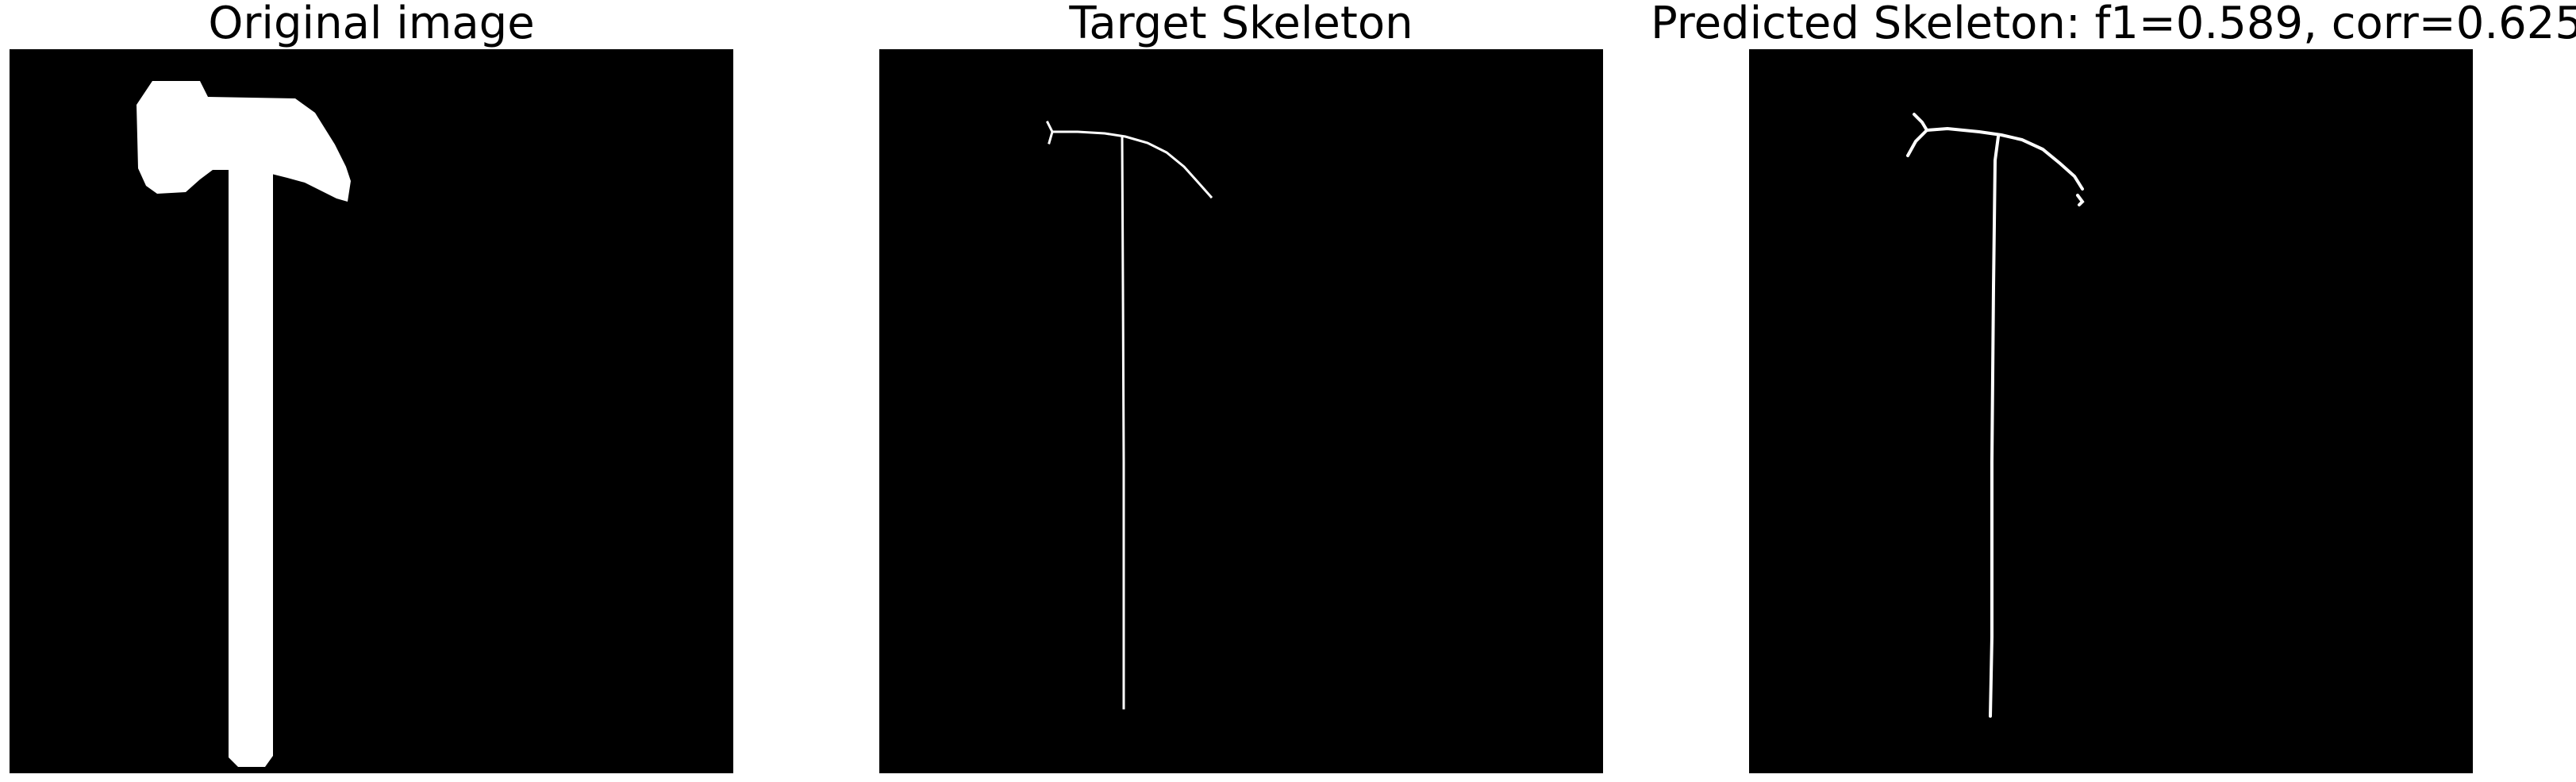 The height and width of the screenshot is (782, 2576). I want to click on target-skeleton-lines, so click(1129, 415).